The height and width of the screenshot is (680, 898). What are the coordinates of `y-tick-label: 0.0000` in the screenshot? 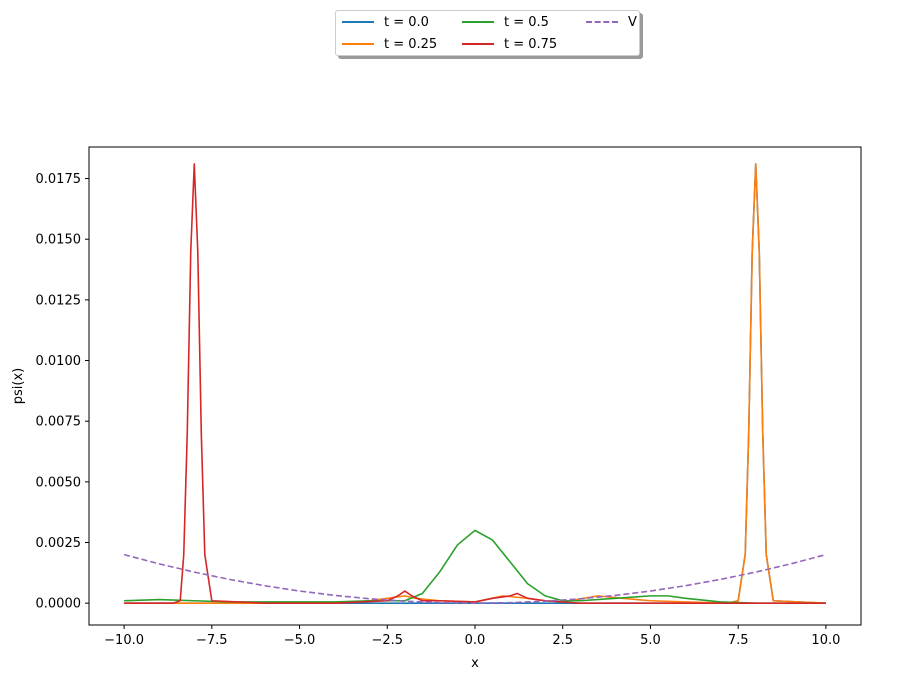 It's located at (59, 604).